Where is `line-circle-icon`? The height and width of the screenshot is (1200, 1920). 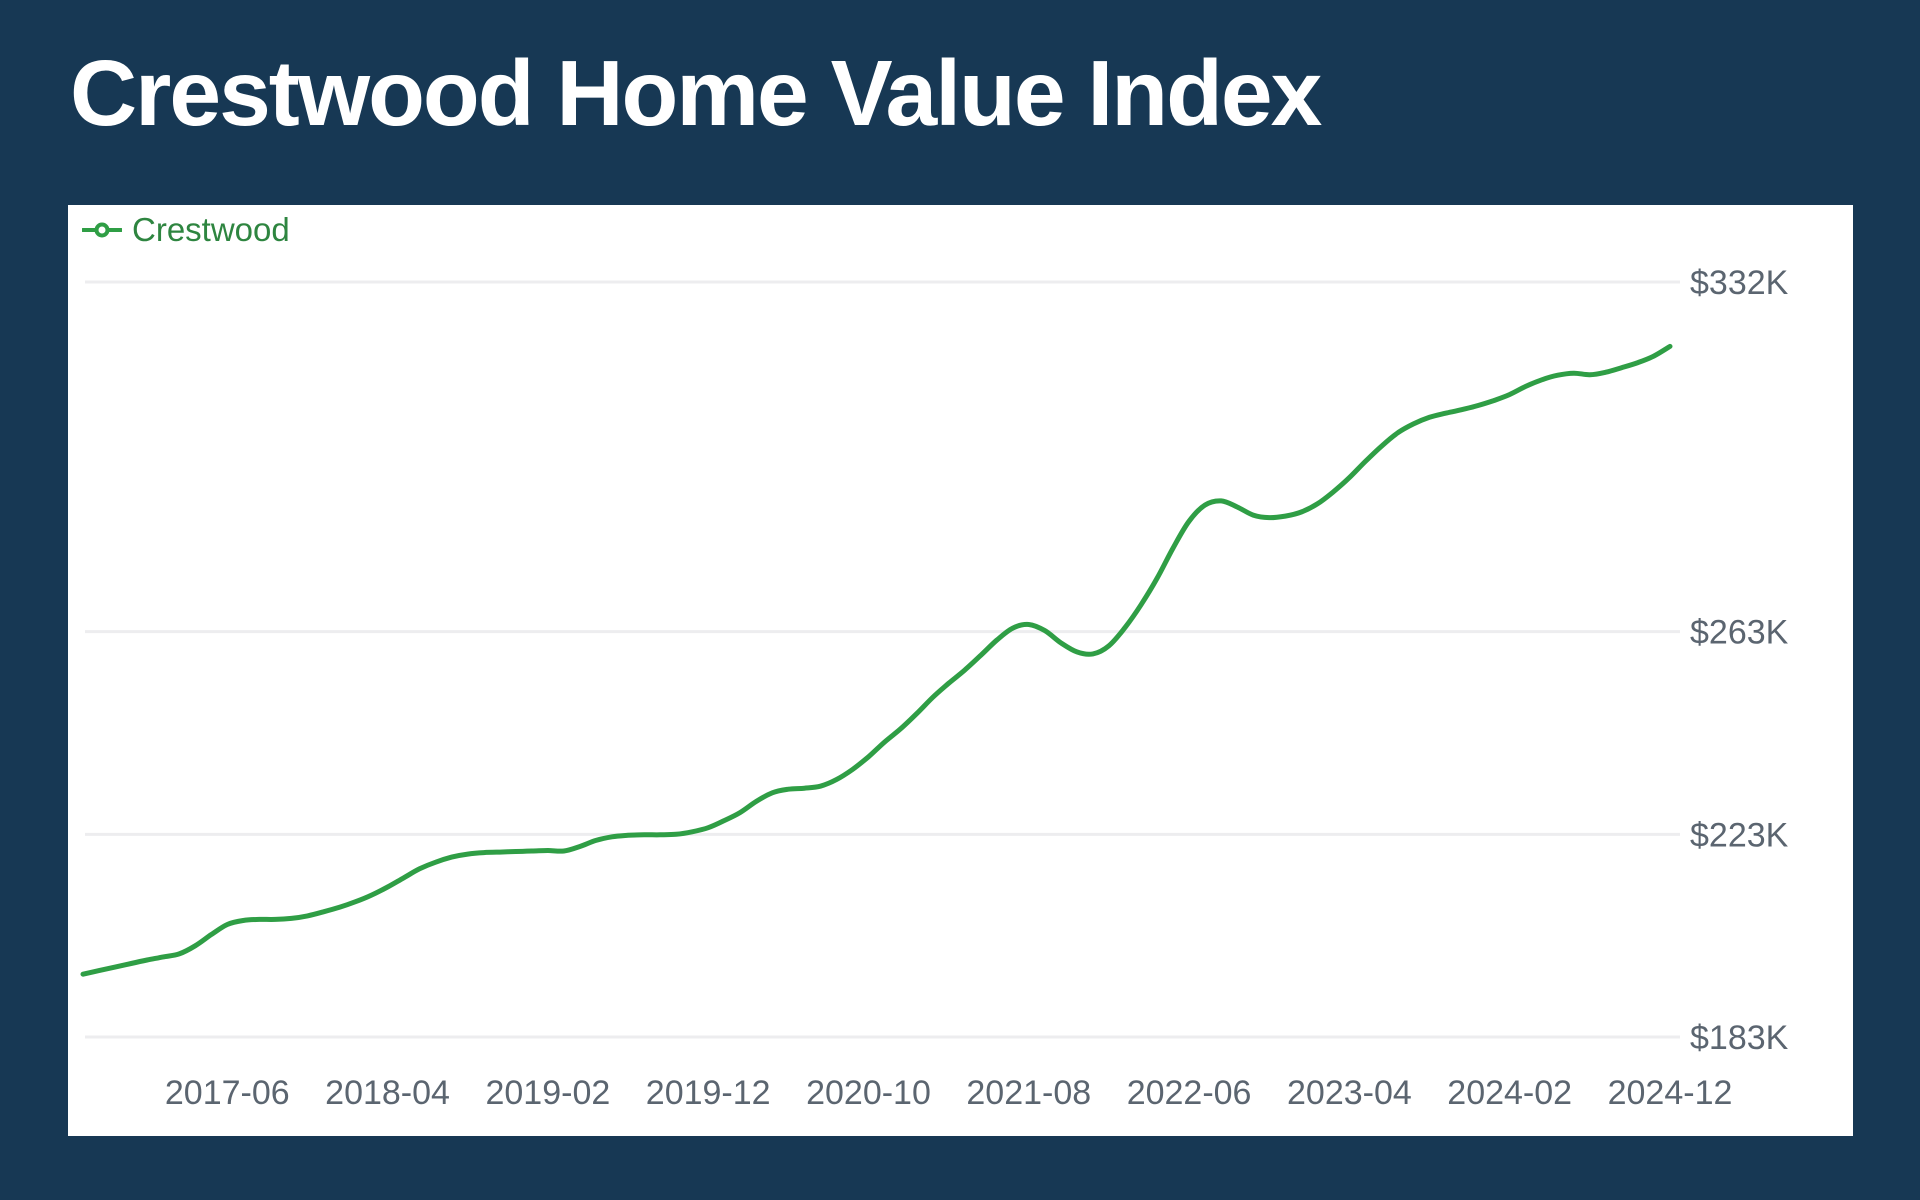 line-circle-icon is located at coordinates (102, 230).